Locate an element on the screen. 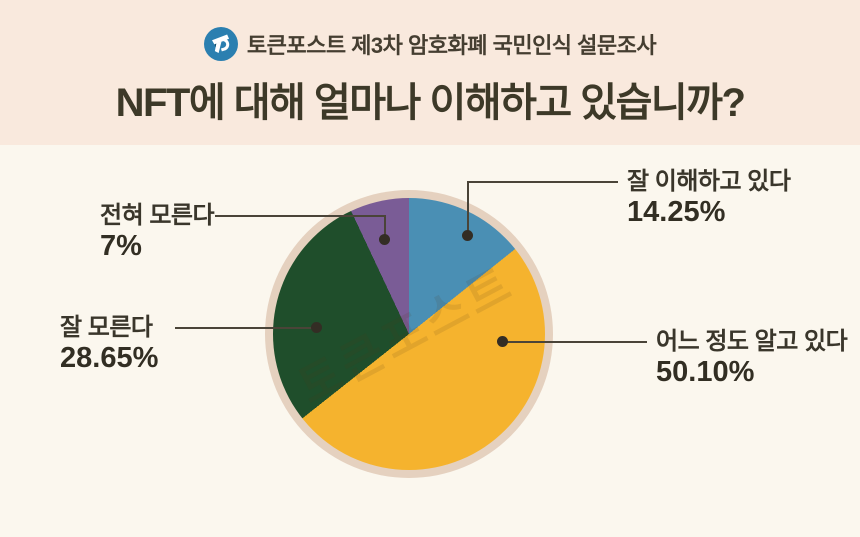 The width and height of the screenshot is (860, 537). brand-title: 토큰포스트 제3차 암호화폐 국민인식 설문조사 is located at coordinates (451, 45).